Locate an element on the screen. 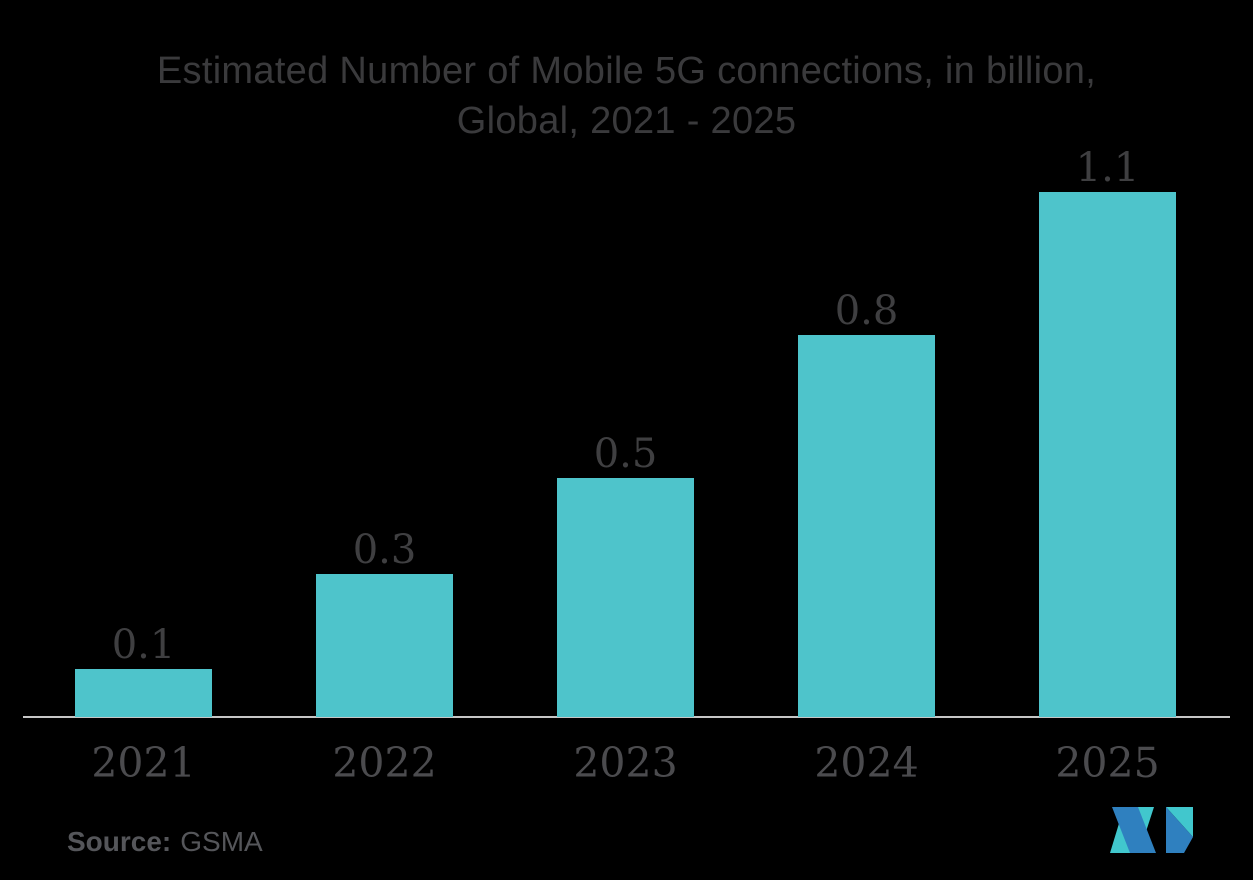 This screenshot has width=1253, height=880. source-value: GSMA is located at coordinates (221, 841).